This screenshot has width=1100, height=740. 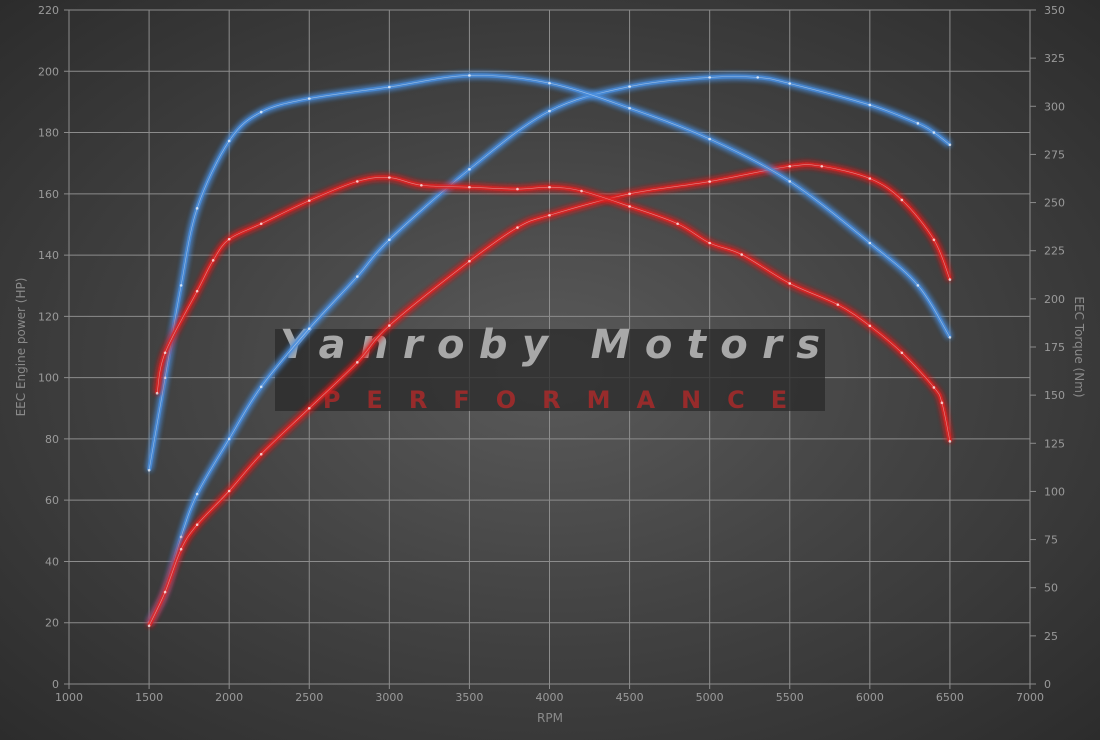 What do you see at coordinates (389, 697) in the screenshot?
I see `x-tick-label: 3000` at bounding box center [389, 697].